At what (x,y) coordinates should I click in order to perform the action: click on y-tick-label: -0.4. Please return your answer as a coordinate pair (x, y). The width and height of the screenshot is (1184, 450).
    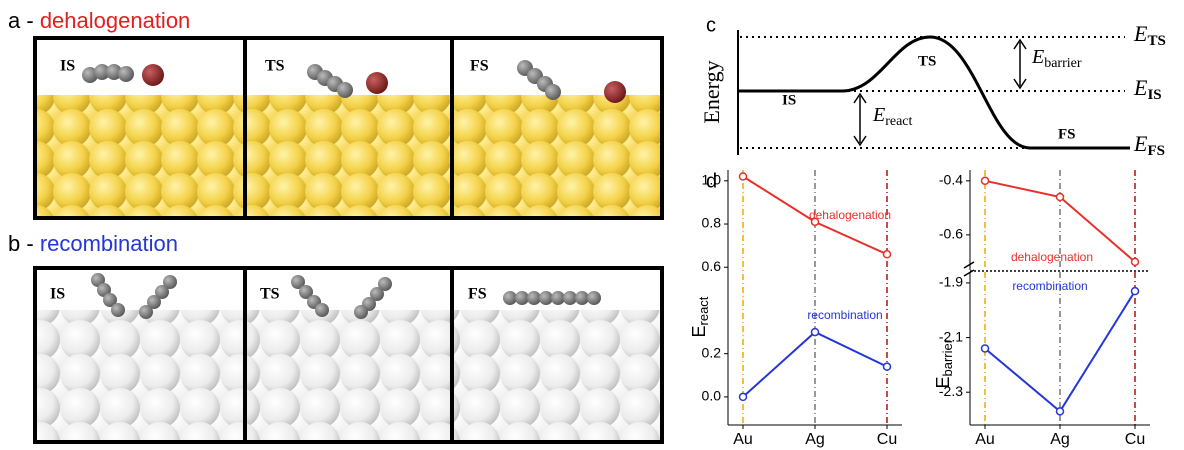
    Looking at the image, I should click on (951, 180).